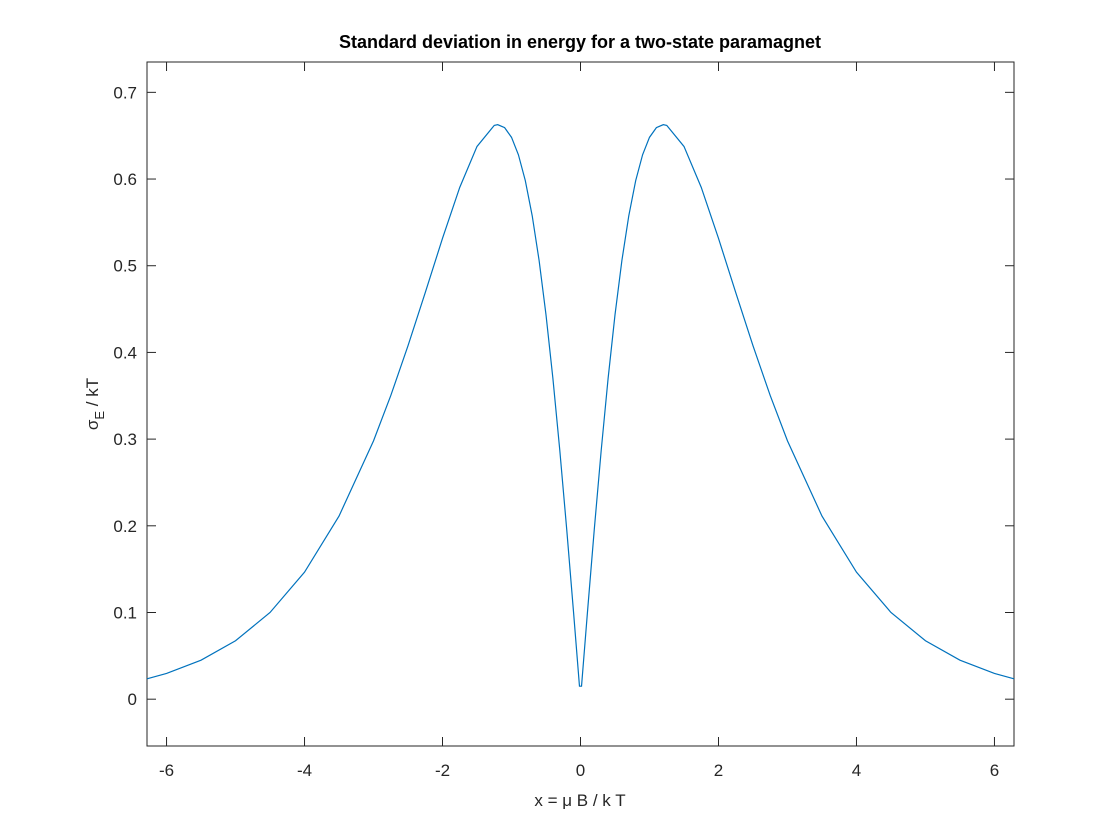  I want to click on x-tick-label: 6, so click(994, 770).